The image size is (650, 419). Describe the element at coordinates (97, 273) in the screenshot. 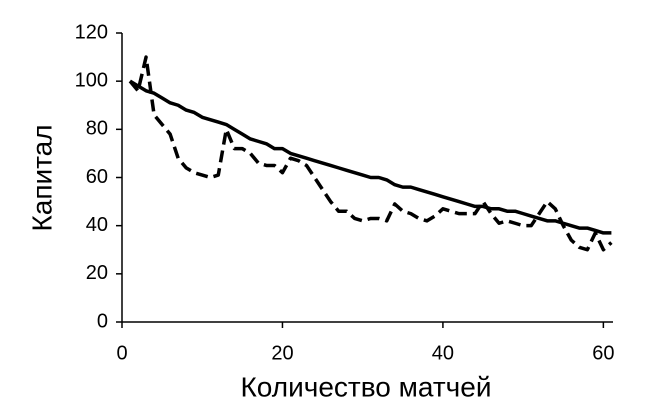

I see `y-tick-label: 20` at that location.